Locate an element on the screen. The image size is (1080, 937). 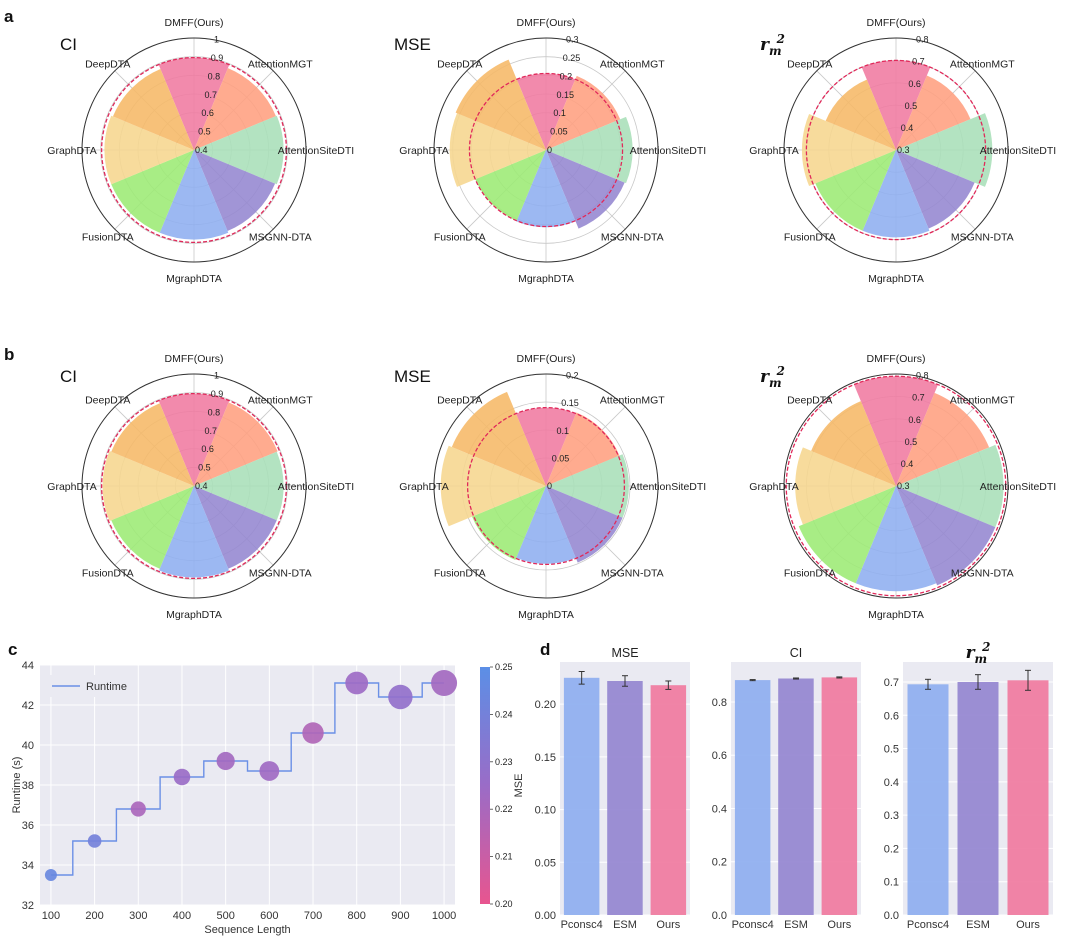
y-tick-label: 0.7 is located at coordinates (891, 683).